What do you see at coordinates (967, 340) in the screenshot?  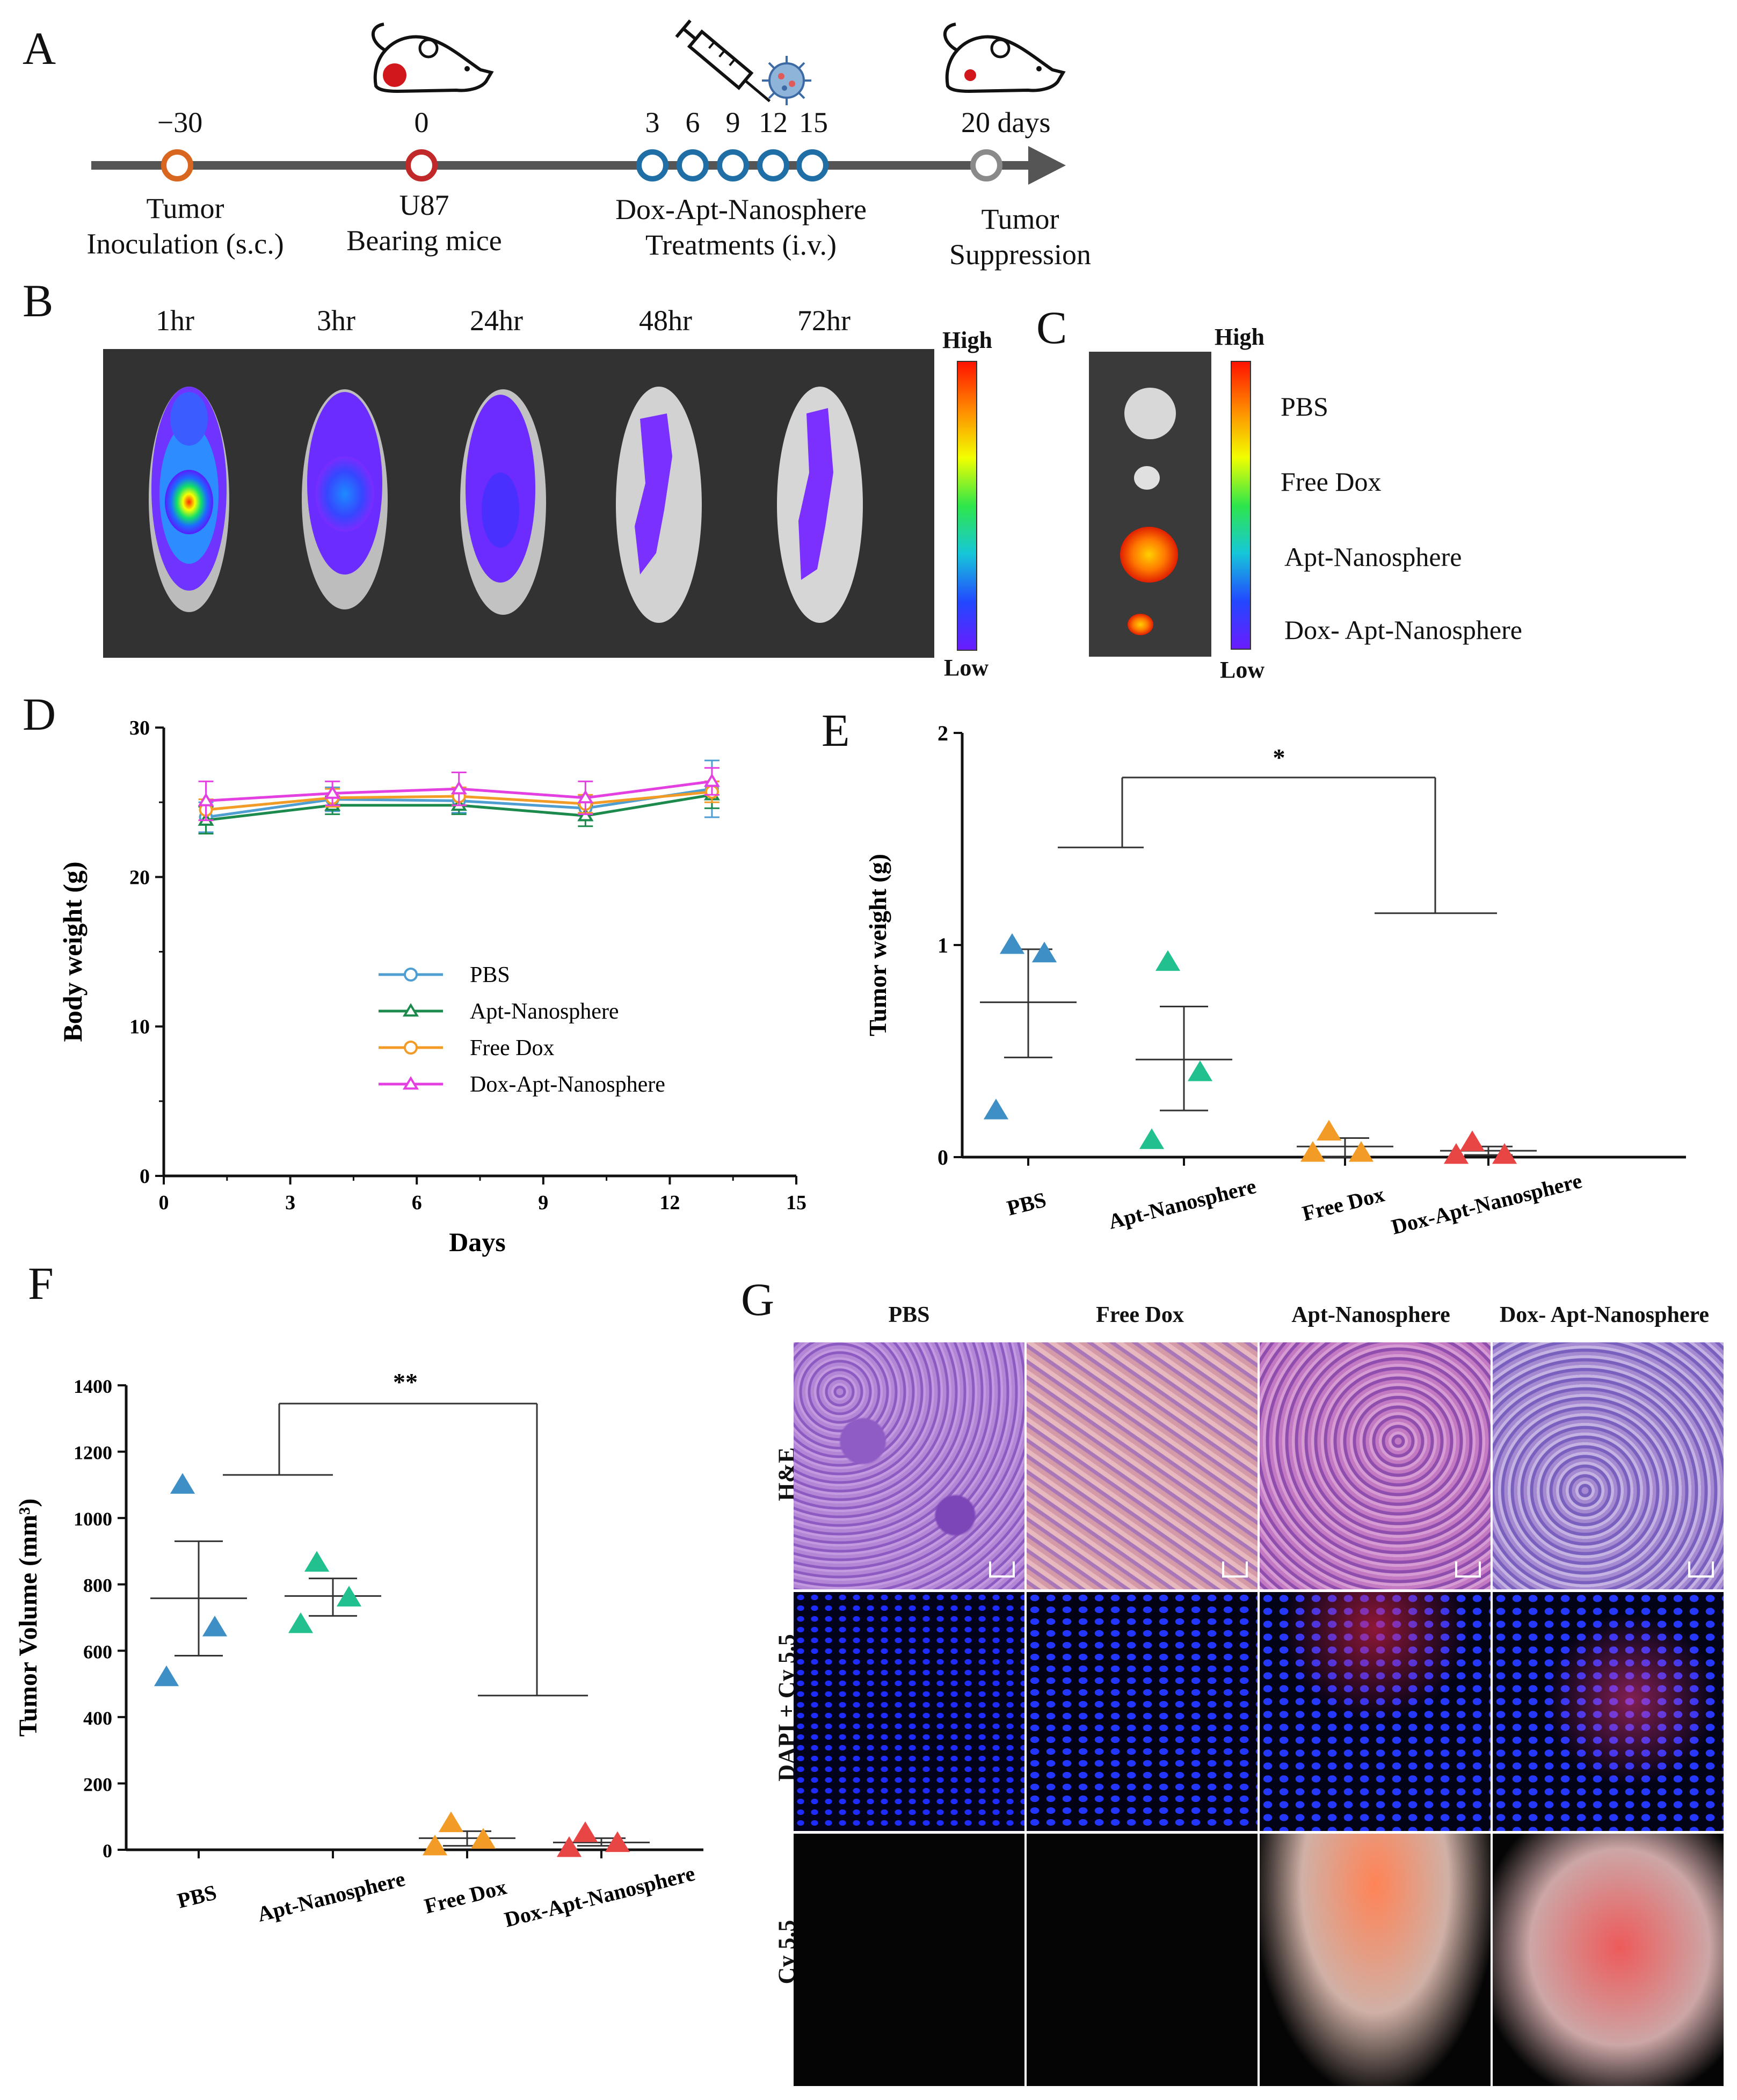 I see `scale-high-label-b: High` at bounding box center [967, 340].